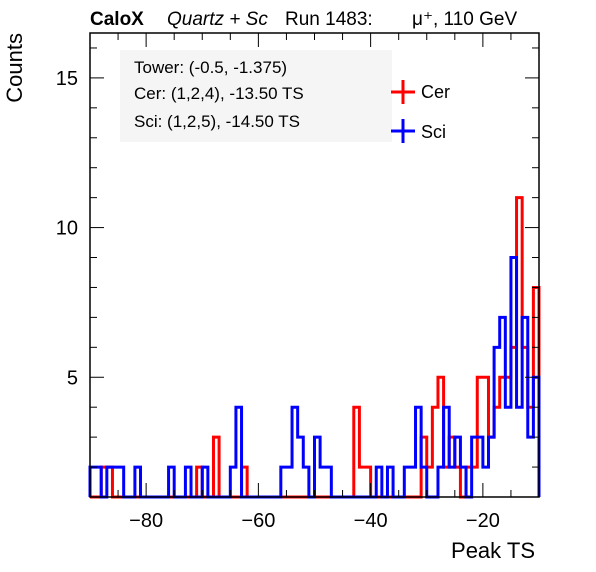 This screenshot has height=572, width=596. What do you see at coordinates (72, 378) in the screenshot?
I see `y-tick-label: 5` at bounding box center [72, 378].